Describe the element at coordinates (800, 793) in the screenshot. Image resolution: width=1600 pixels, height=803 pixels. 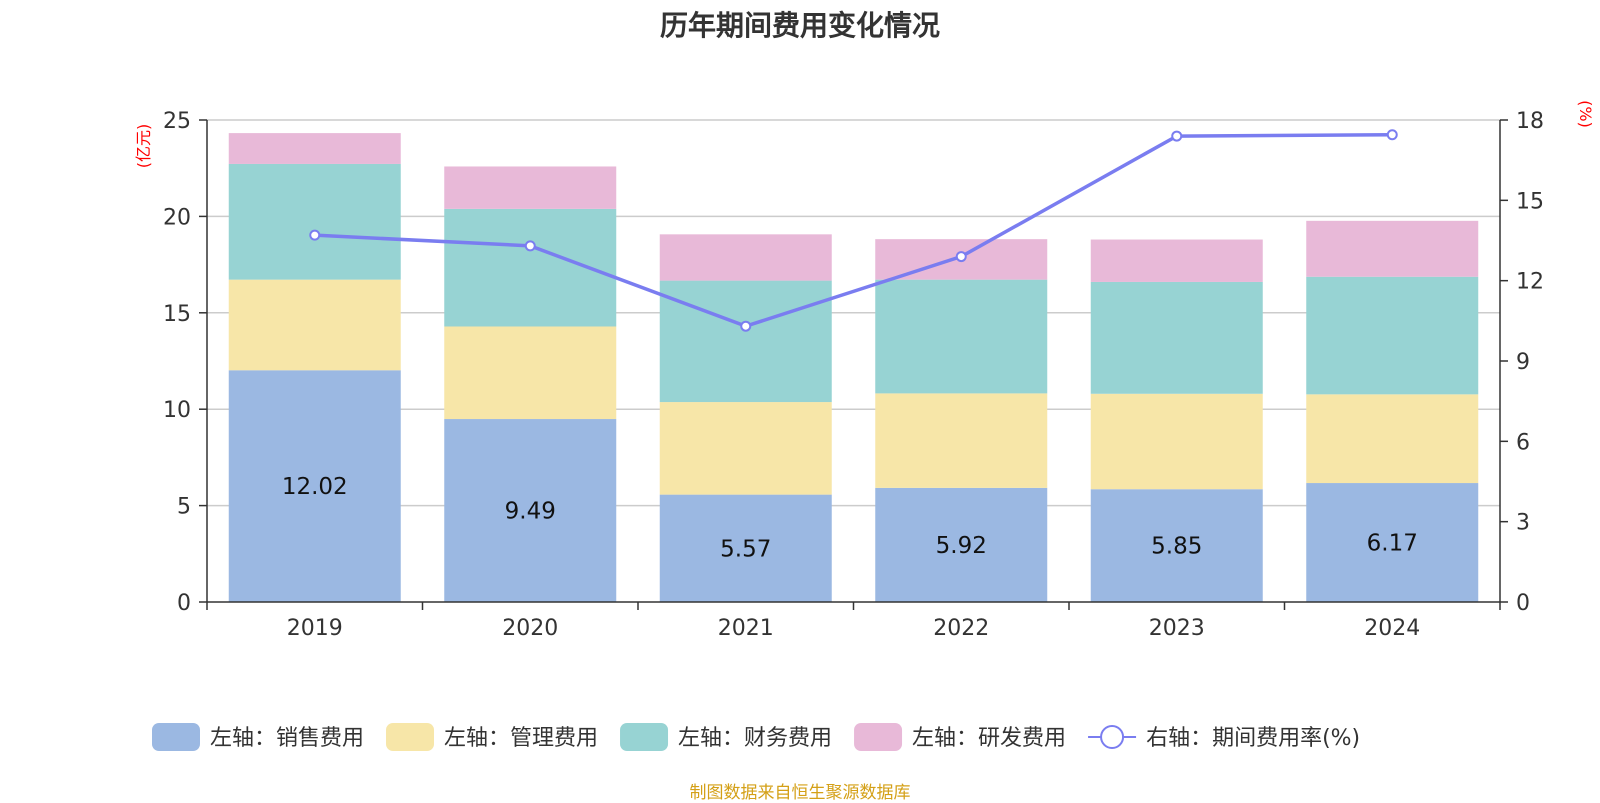
I see `source-note: 制图数据来自恒生聚源数据库` at that location.